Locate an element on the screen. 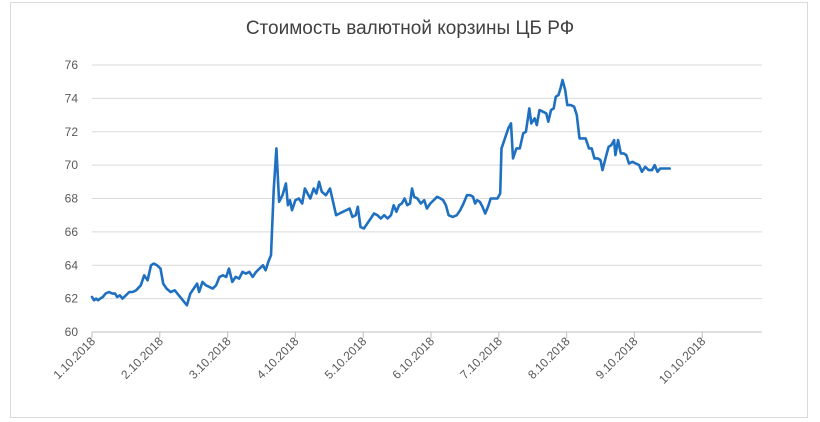 Image resolution: width=820 pixels, height=422 pixels. x-tick-label: 9.10.2018 is located at coordinates (617, 358).